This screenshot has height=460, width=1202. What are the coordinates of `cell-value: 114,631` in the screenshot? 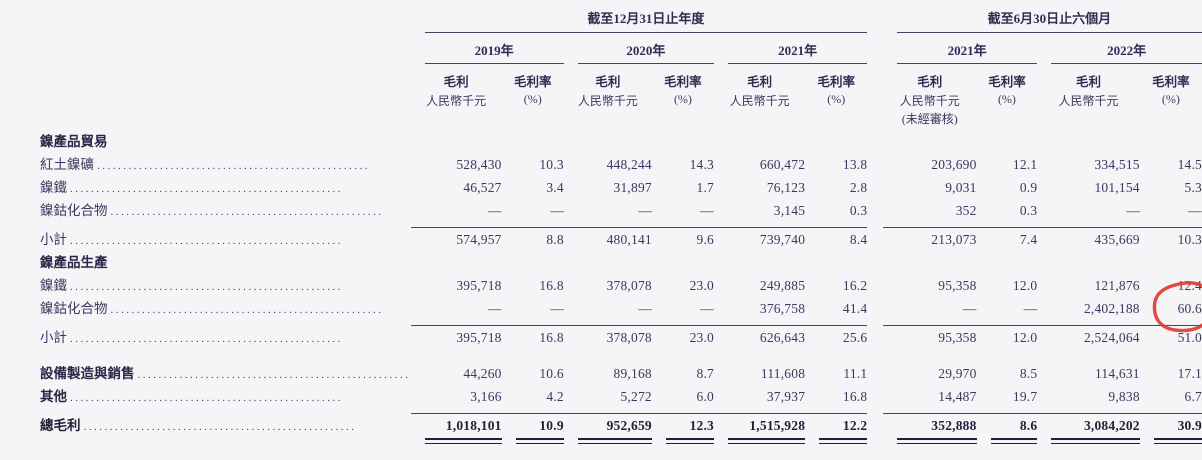 It's located at (1117, 373).